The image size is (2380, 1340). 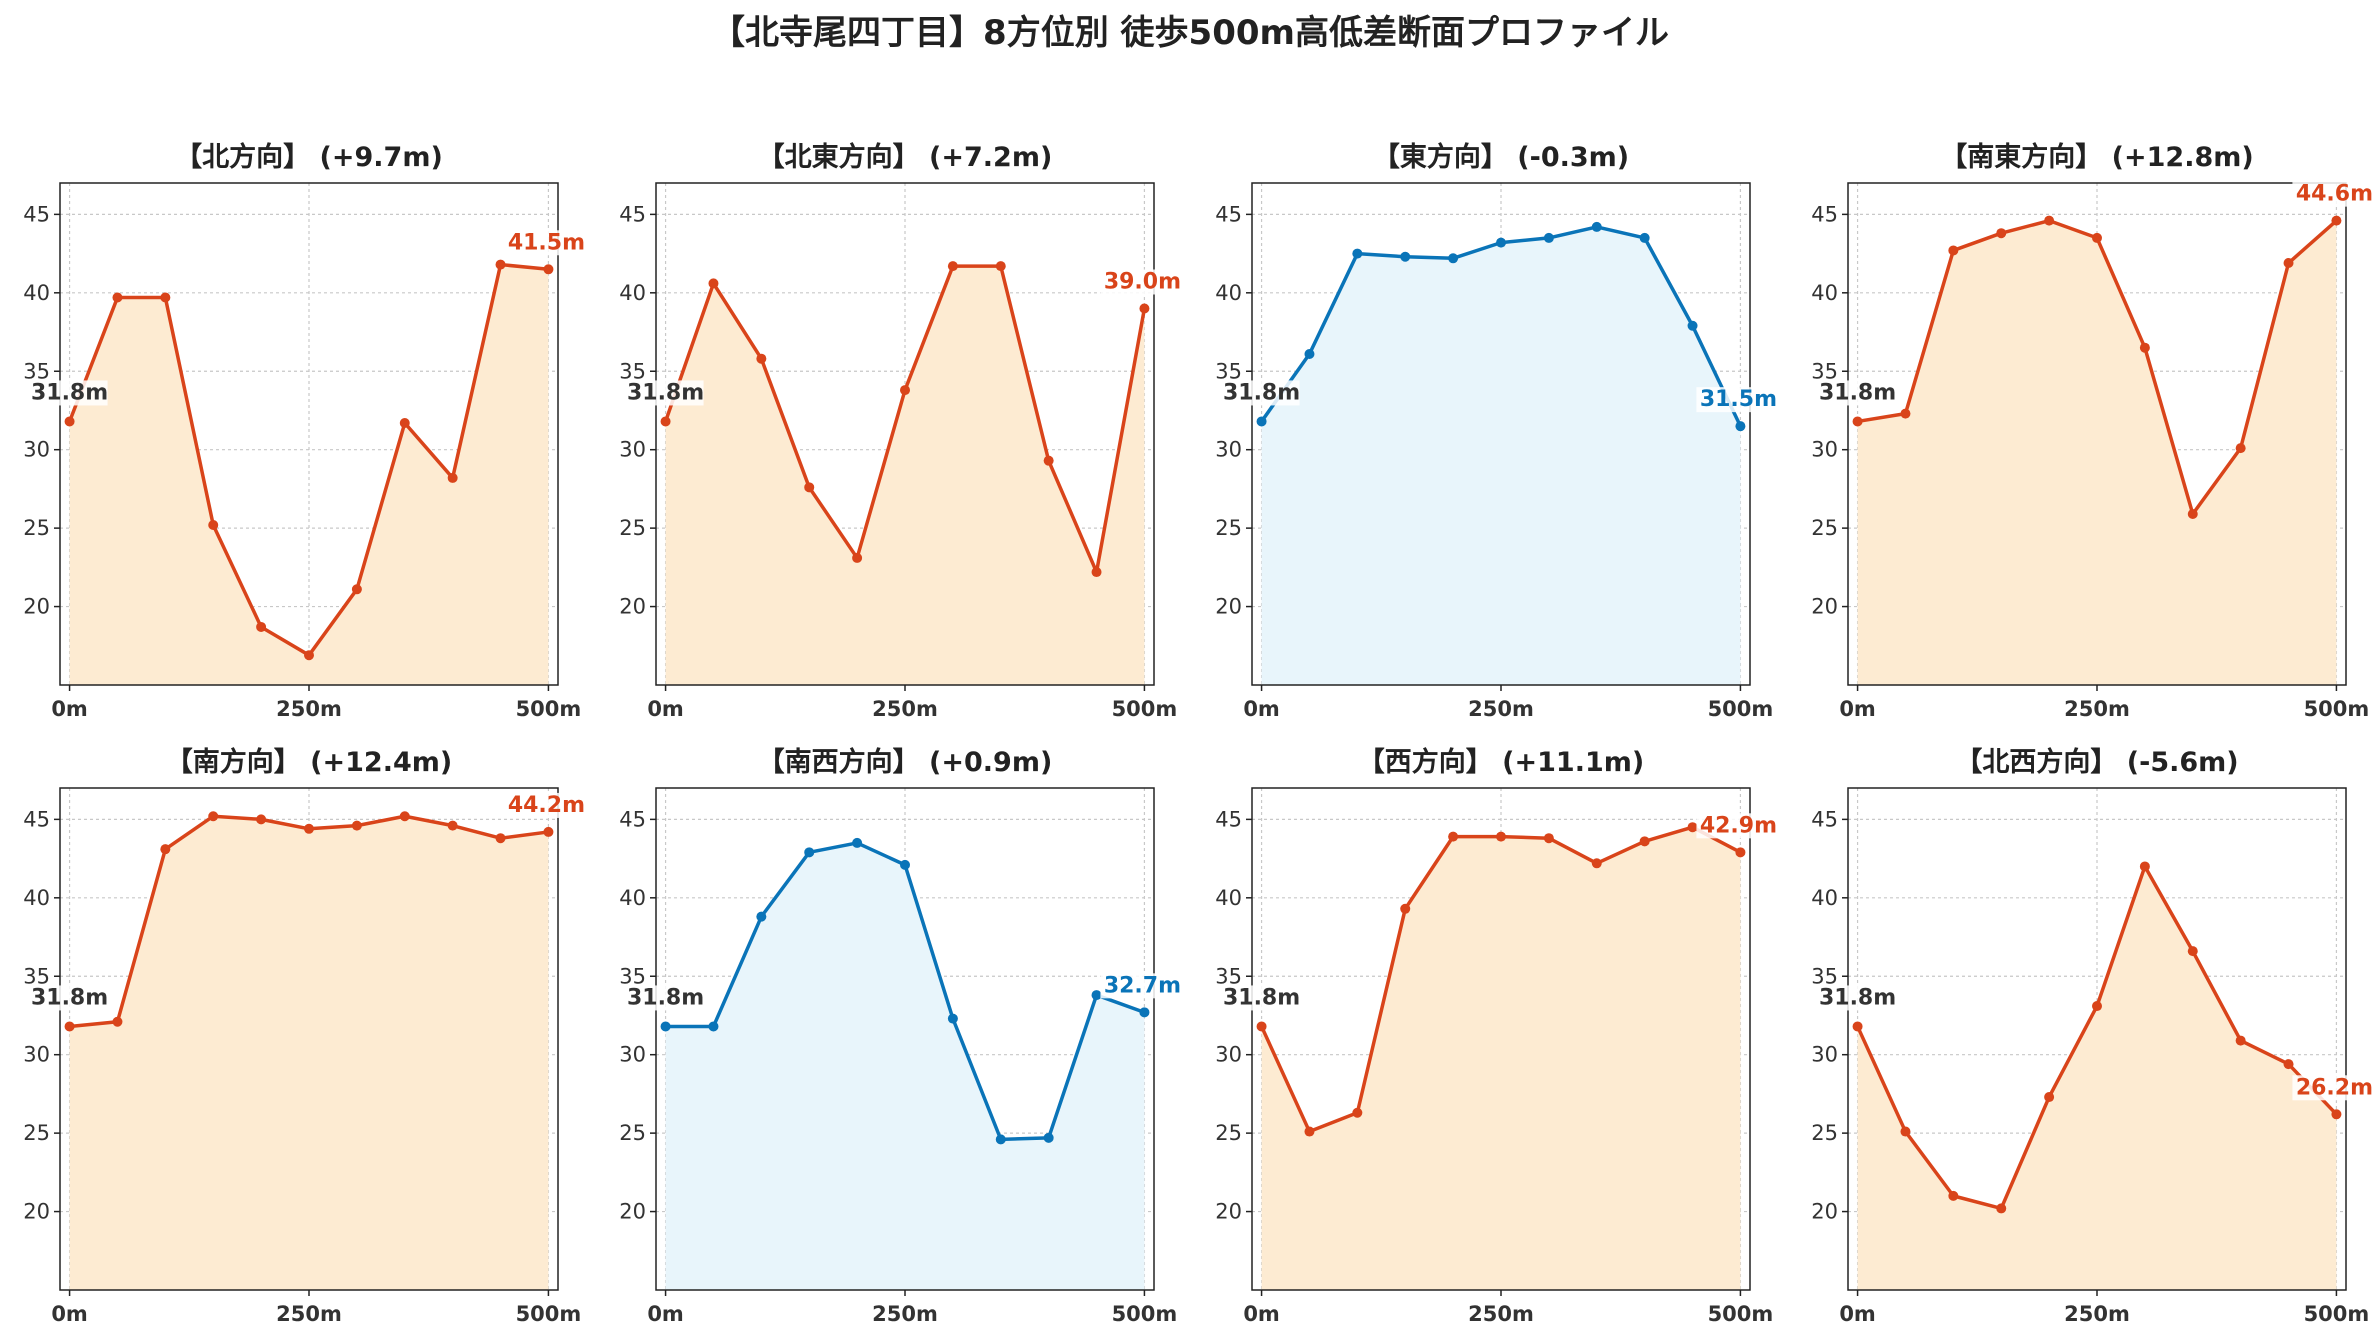 What do you see at coordinates (546, 242) in the screenshot?
I see `end-label: 41.5m` at bounding box center [546, 242].